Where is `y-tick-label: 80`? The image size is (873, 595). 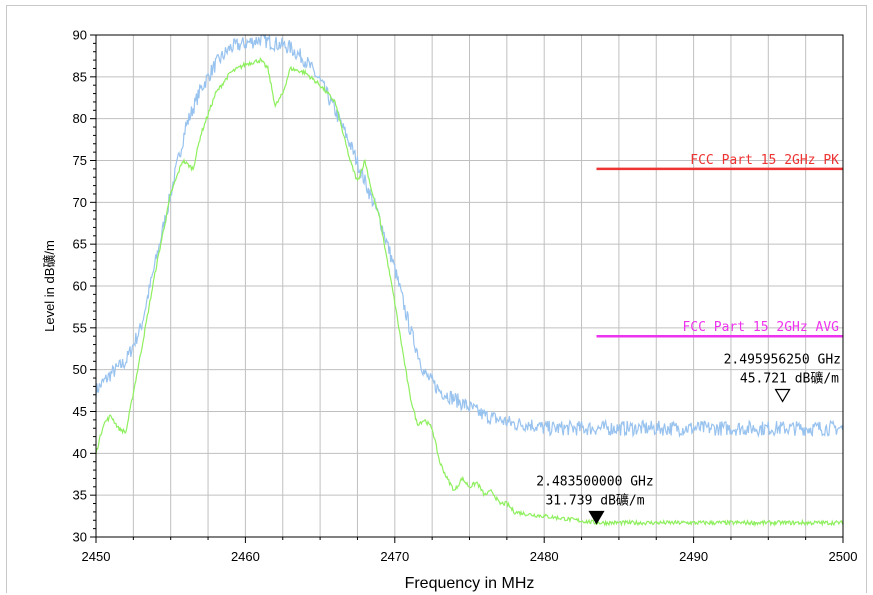 y-tick-label: 80 is located at coordinates (80, 118).